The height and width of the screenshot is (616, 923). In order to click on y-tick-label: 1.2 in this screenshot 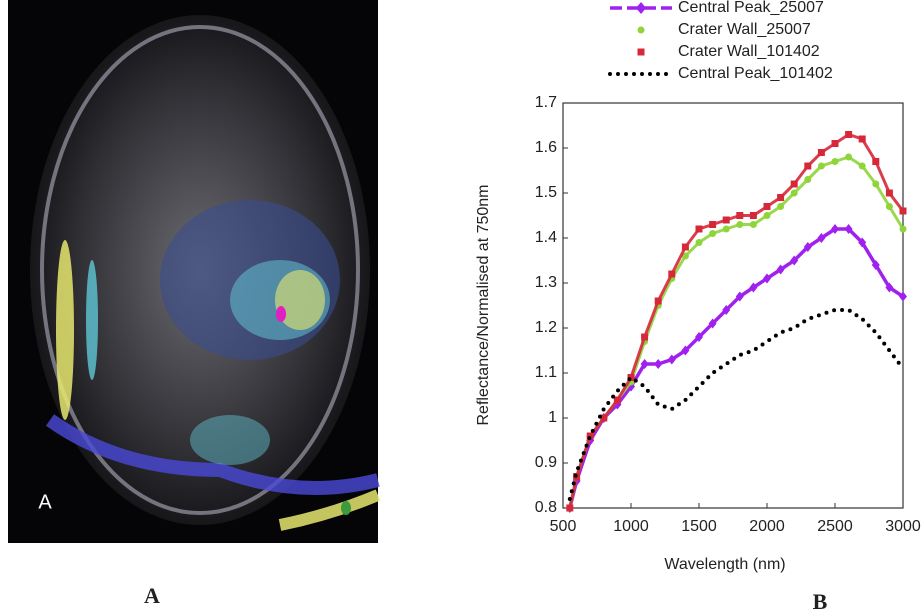, I will do `click(546, 327)`.